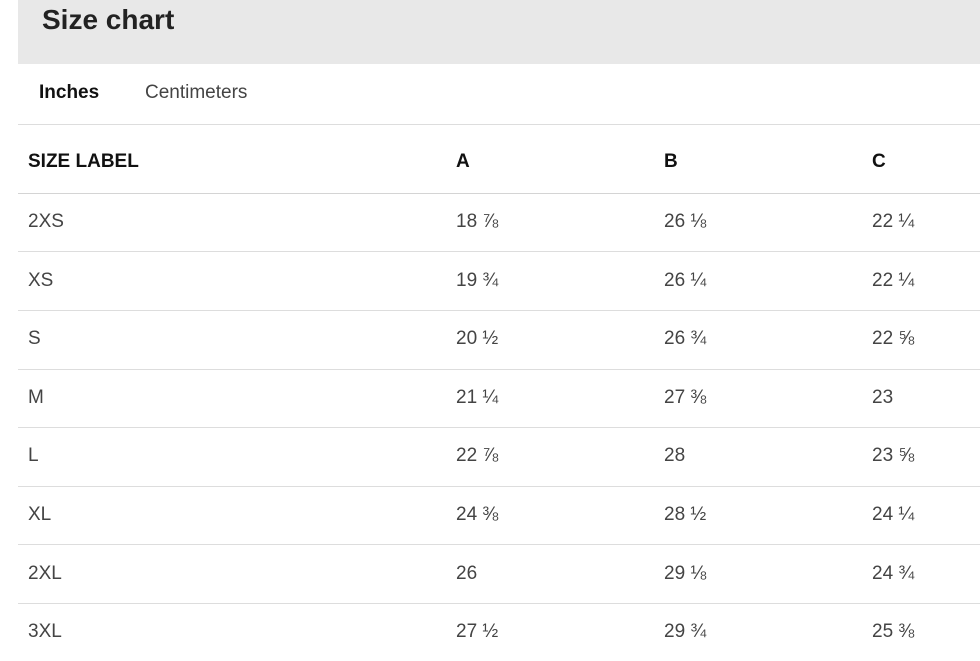 This screenshot has width=980, height=661. What do you see at coordinates (36, 397) in the screenshot?
I see `size-label: M` at bounding box center [36, 397].